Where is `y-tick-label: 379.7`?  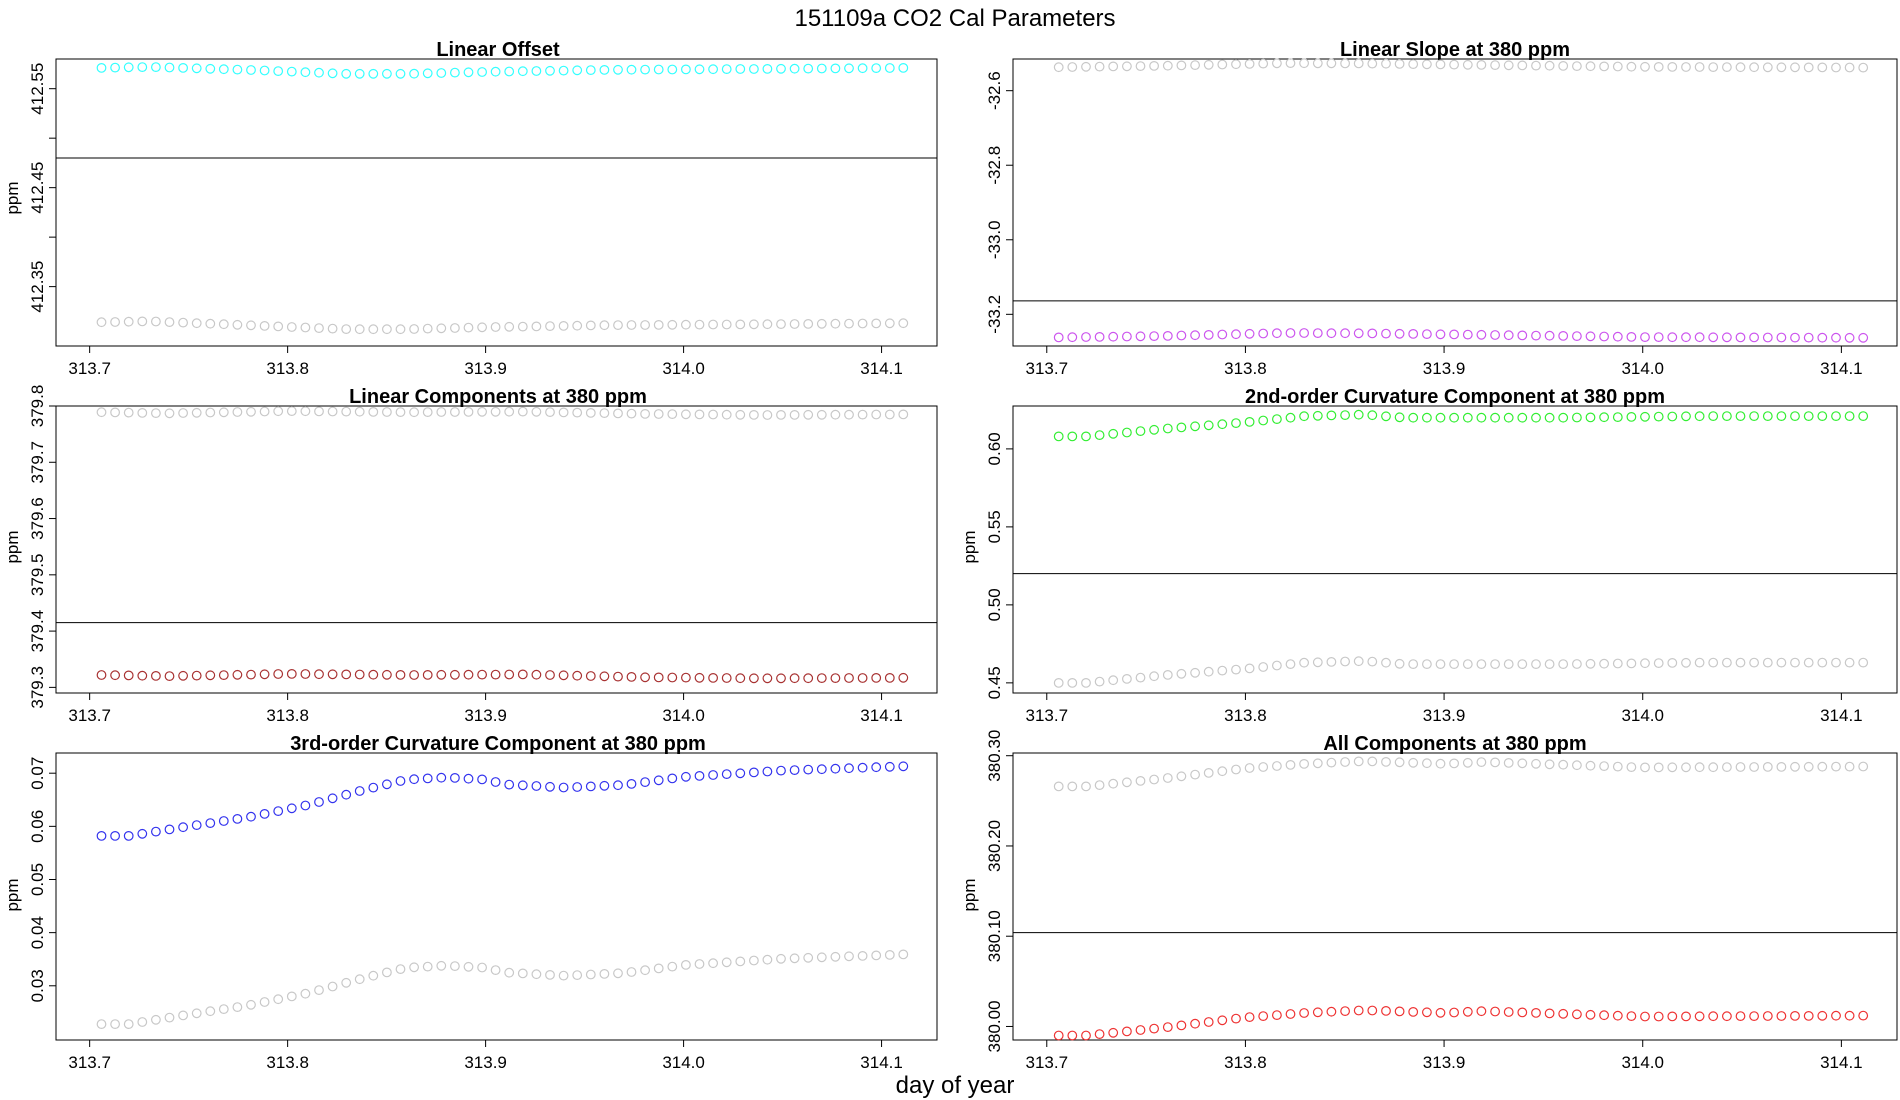 y-tick-label: 379.7 is located at coordinates (37, 462).